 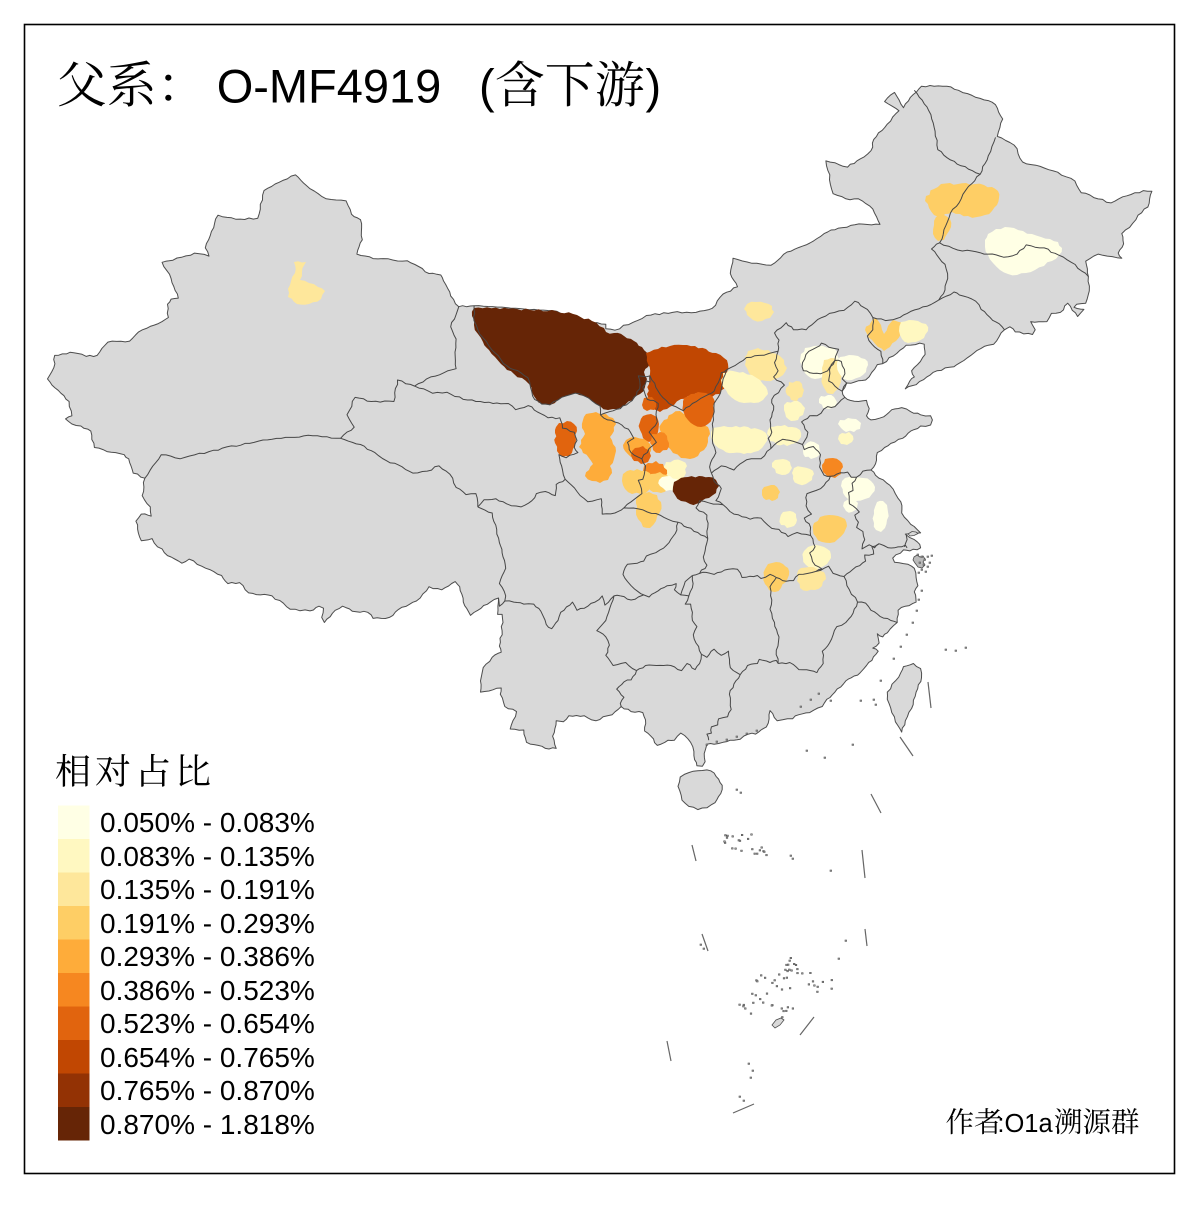 What do you see at coordinates (207, 1057) in the screenshot?
I see `svg-text: 0.654% - 0.765%` at bounding box center [207, 1057].